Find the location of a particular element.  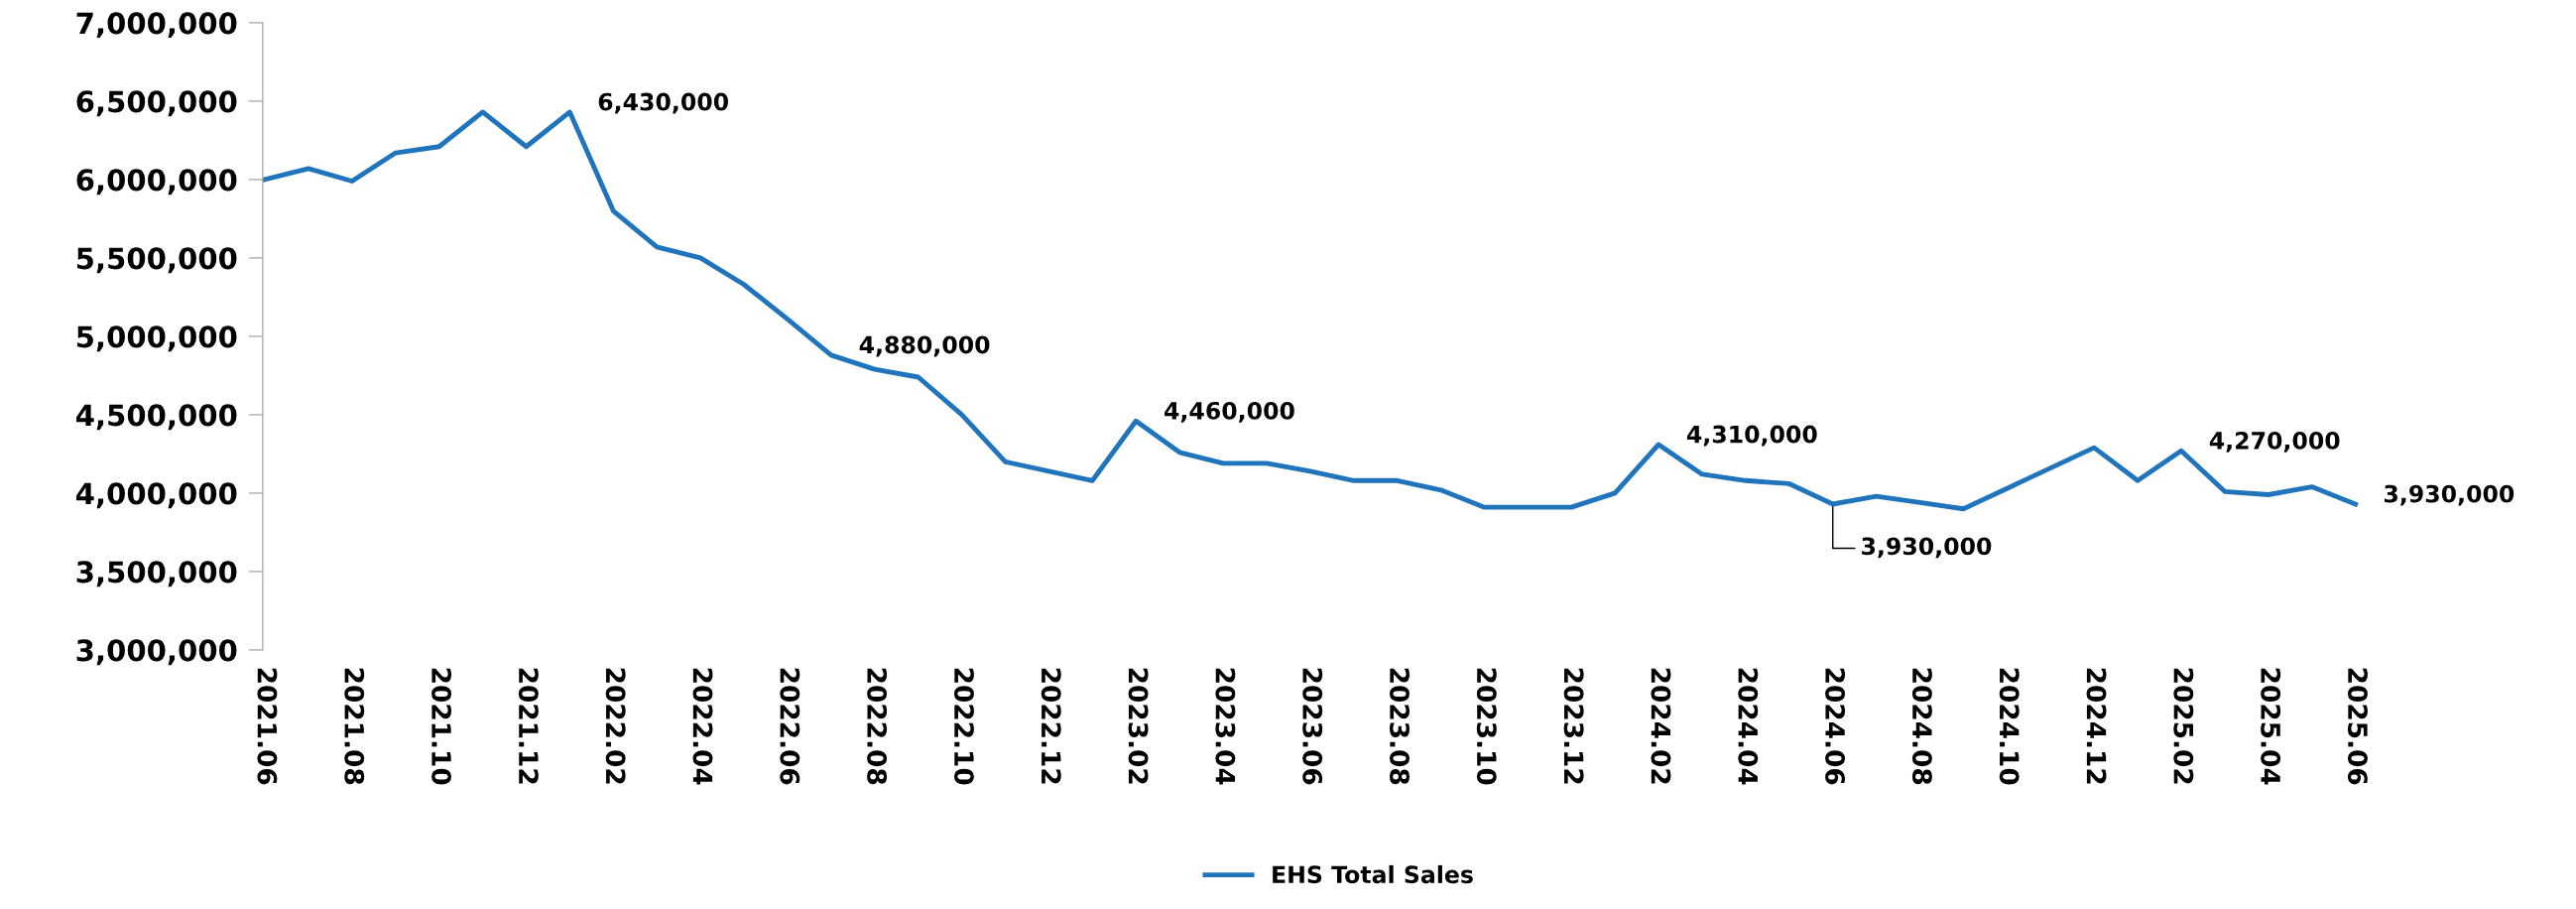

x-tick-label: 2023.12 is located at coordinates (1573, 726).